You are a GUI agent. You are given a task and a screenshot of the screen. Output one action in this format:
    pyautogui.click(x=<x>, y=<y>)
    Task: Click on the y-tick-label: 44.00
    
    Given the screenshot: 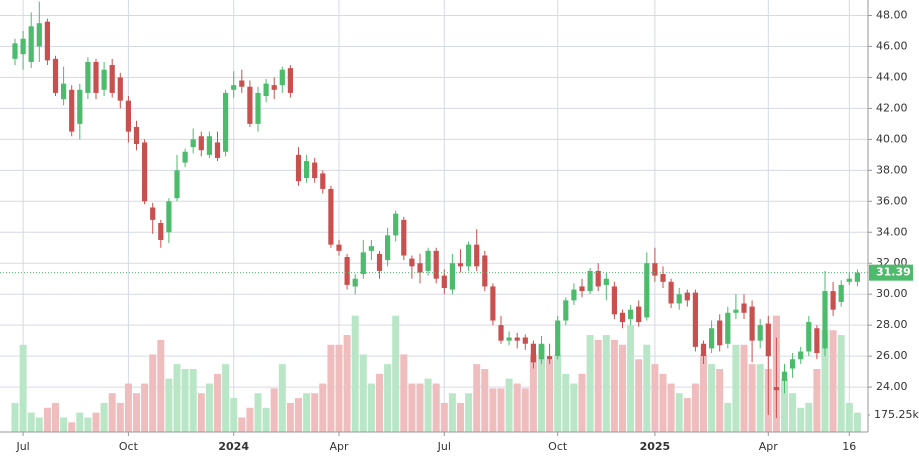 What is the action you would take?
    pyautogui.click(x=892, y=76)
    